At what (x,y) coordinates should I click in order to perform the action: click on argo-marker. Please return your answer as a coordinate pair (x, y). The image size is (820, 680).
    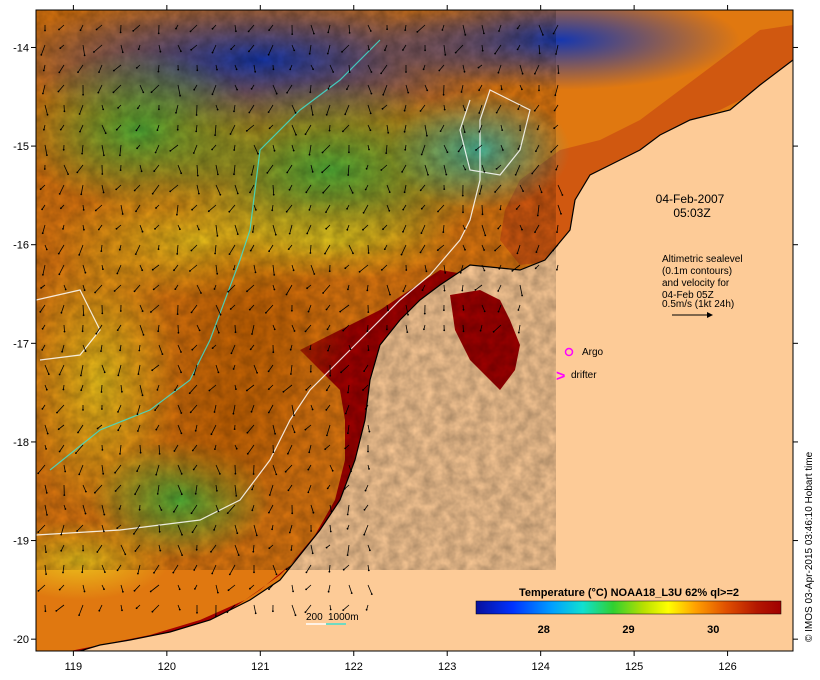
    Looking at the image, I should click on (569, 352).